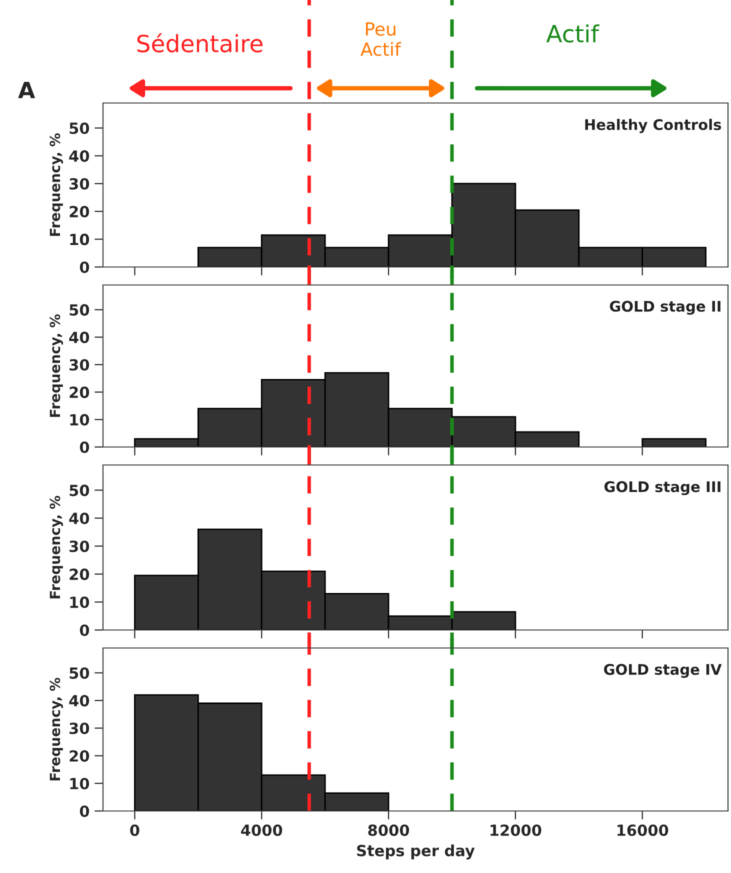 This screenshot has width=731, height=873. Describe the element at coordinates (381, 39) in the screenshot. I see `text: Peu Actif` at that location.